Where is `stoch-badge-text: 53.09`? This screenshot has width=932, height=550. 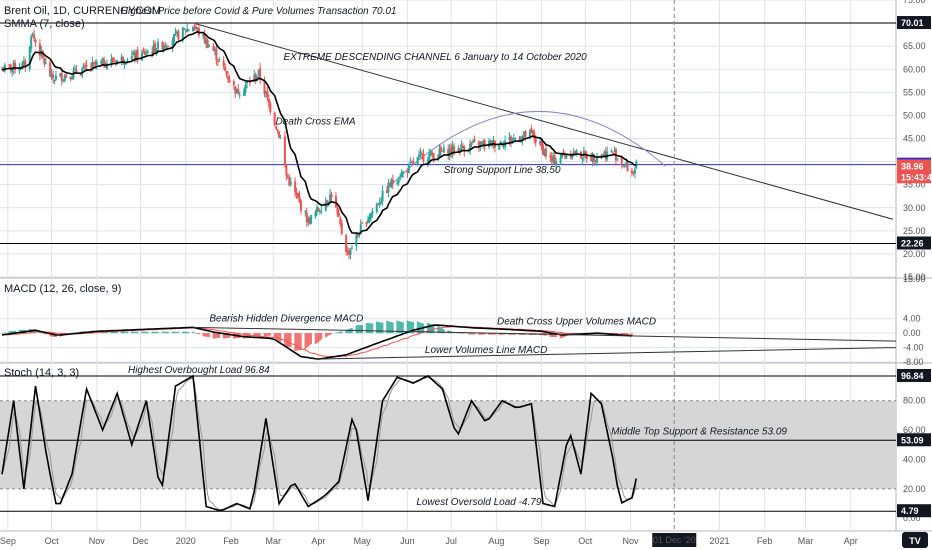 stoch-badge-text: 53.09 is located at coordinates (912, 440).